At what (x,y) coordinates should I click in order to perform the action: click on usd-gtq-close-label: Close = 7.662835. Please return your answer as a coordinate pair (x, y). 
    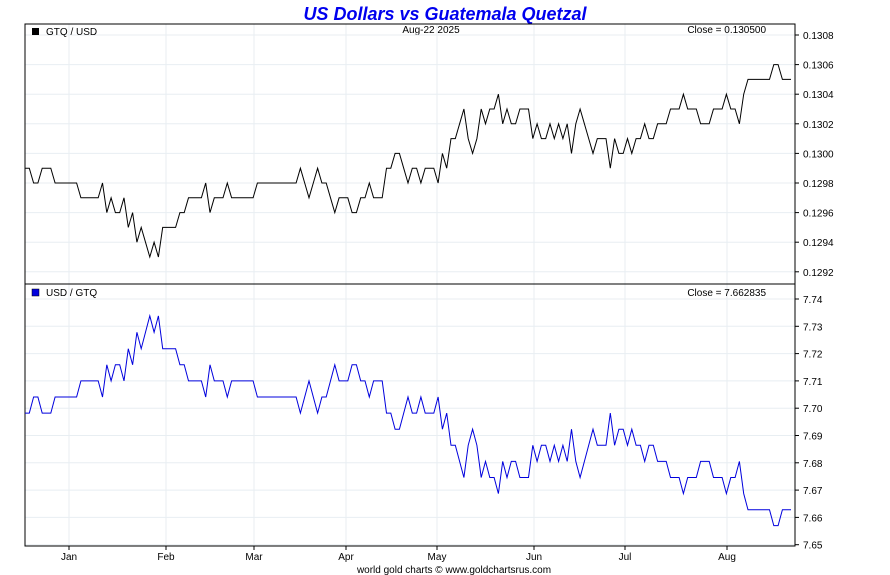
    Looking at the image, I should click on (726, 293).